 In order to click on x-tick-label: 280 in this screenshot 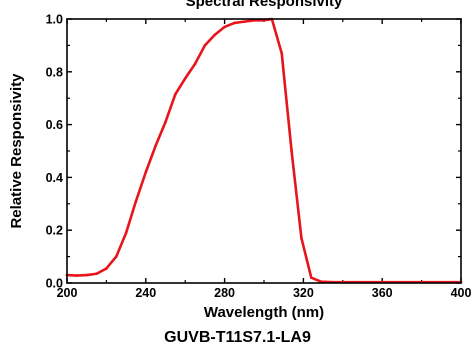, I will do `click(224, 293)`.